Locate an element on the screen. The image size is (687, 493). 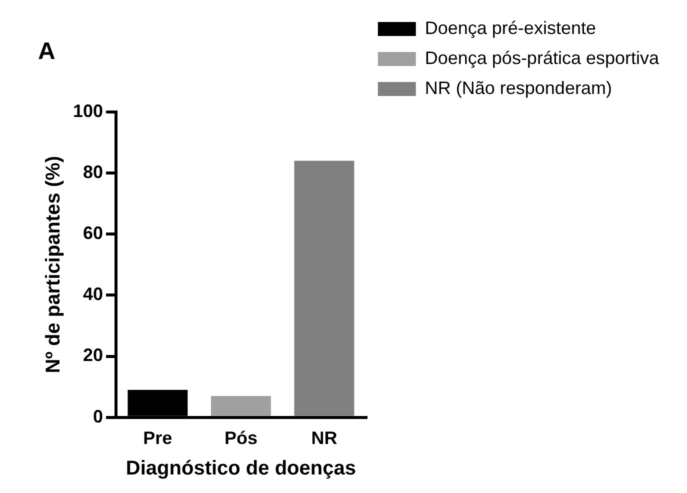
text: A is located at coordinates (47, 52).